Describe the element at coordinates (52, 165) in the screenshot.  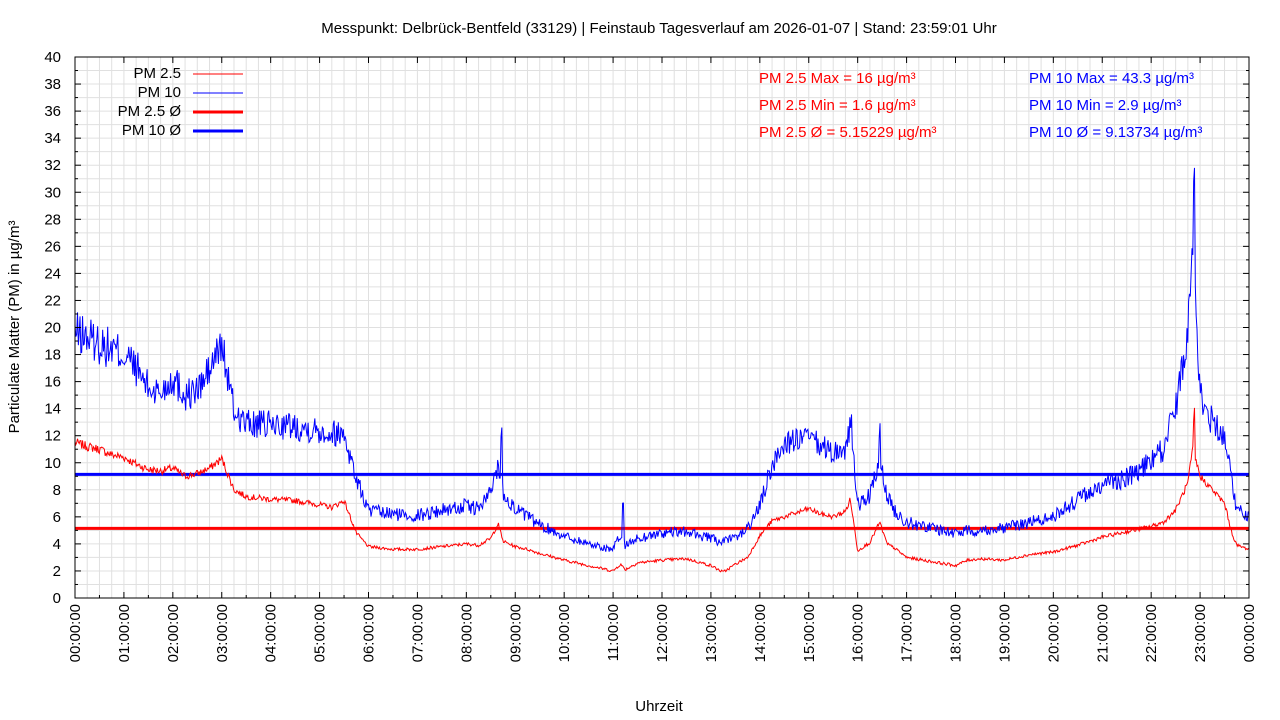
I see `y-tick-label: 32` at that location.